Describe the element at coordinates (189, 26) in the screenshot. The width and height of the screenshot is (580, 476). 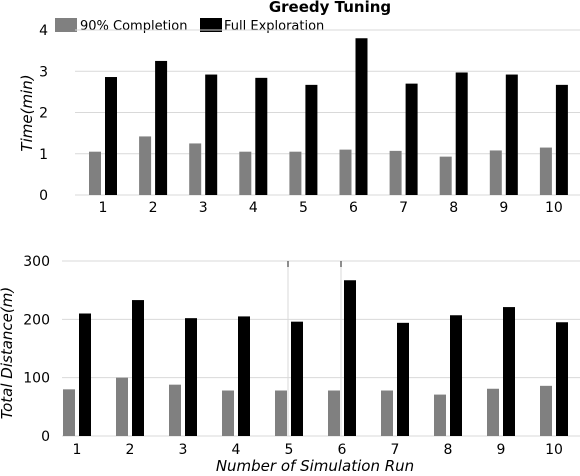
I see `legend: 90% Completion Full Exploration` at that location.